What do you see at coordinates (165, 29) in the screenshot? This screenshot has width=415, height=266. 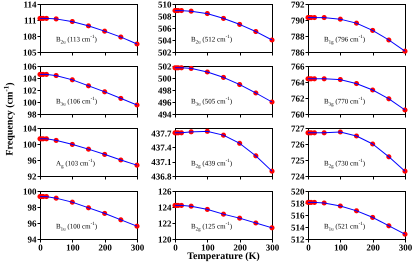 I see `y-tick-label: 506` at bounding box center [165, 29].